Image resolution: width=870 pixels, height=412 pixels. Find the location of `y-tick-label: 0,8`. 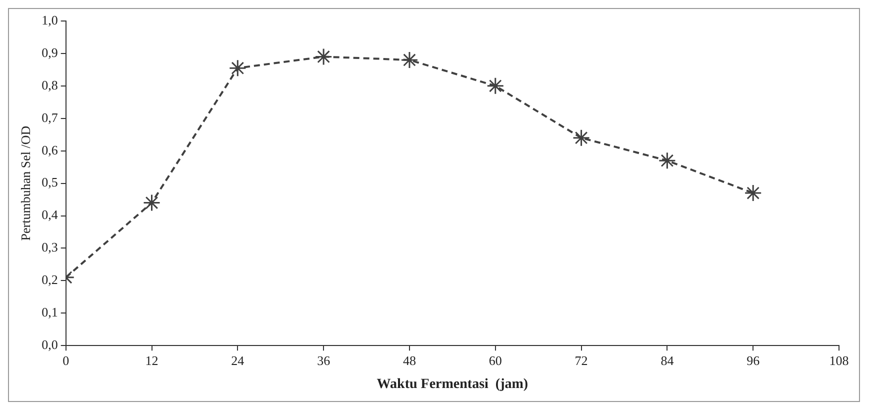

y-tick-label: 0,8 is located at coordinates (50, 84).